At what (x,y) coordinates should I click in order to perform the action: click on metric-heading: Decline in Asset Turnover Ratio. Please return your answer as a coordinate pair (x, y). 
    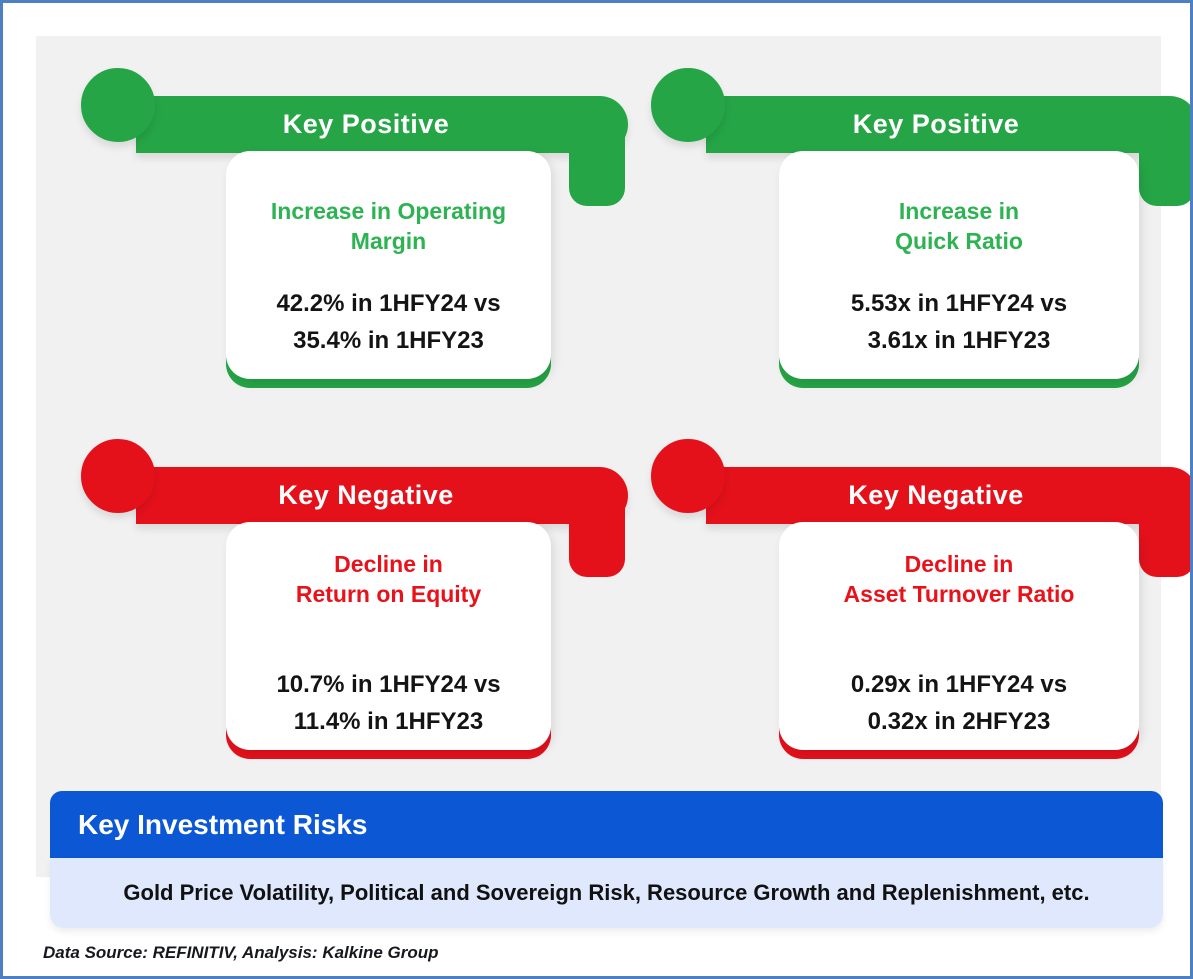
    Looking at the image, I should click on (959, 579).